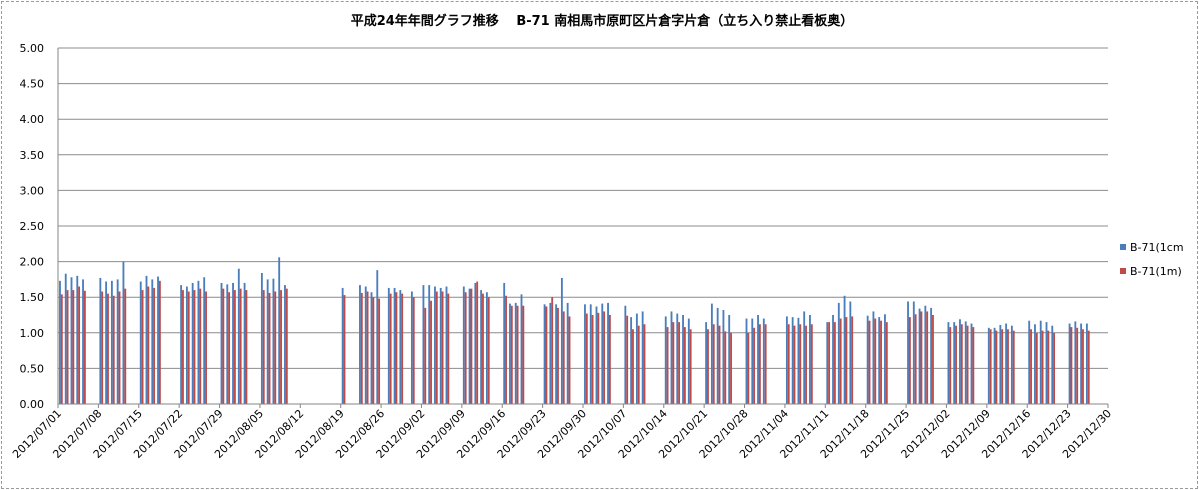 The image size is (1199, 490). Describe the element at coordinates (32, 155) in the screenshot. I see `y-tick-label: 3.50` at that location.